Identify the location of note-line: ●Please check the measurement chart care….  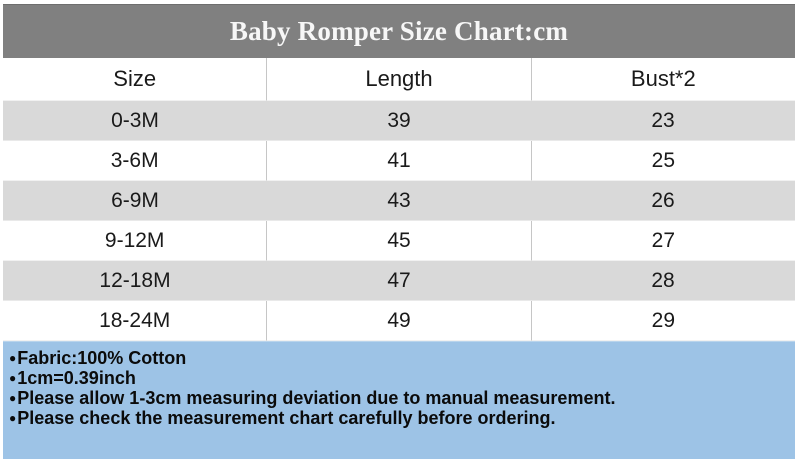
(398, 418).